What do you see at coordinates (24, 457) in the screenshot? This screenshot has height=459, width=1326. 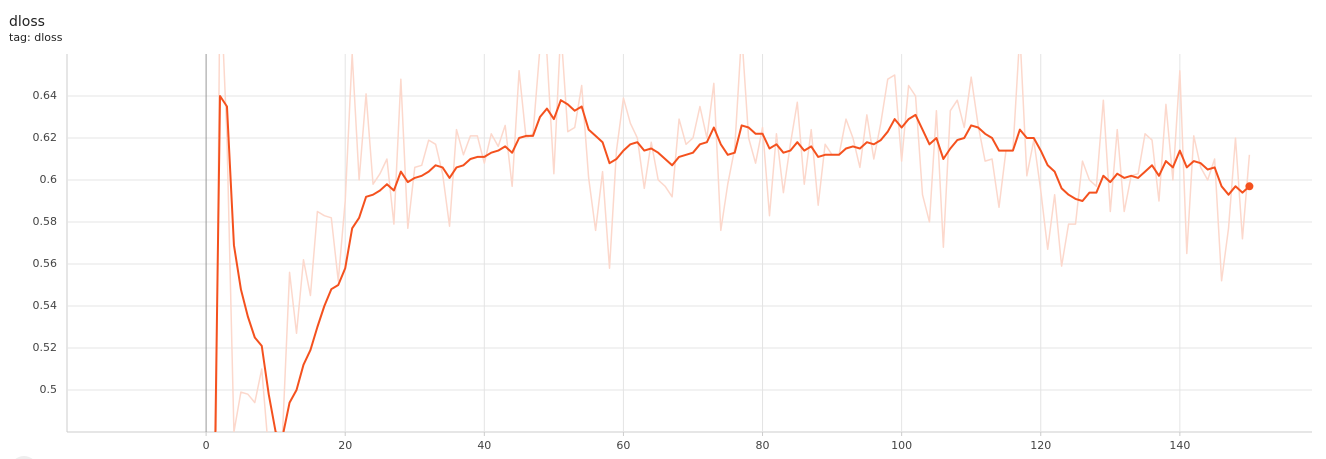 I see `fit-button` at bounding box center [24, 457].